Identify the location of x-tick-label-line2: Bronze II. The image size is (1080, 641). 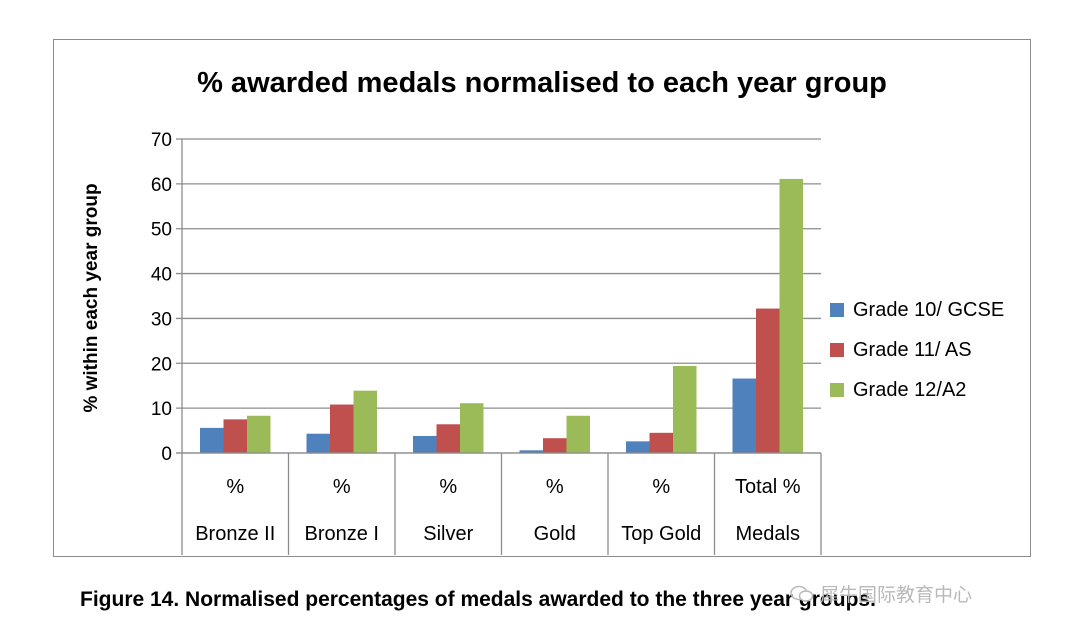
(235, 534).